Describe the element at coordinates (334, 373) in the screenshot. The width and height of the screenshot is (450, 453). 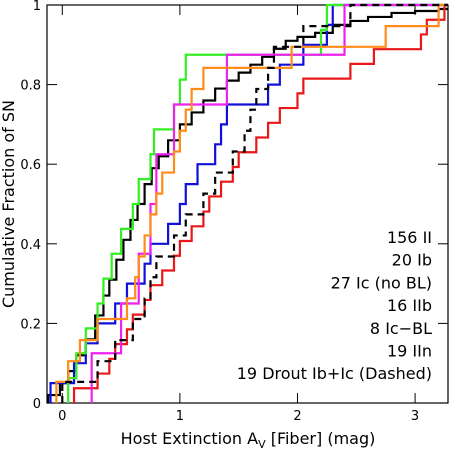
I see `legend-entry: 19 Drout Ib+Ic (Dashed)` at that location.